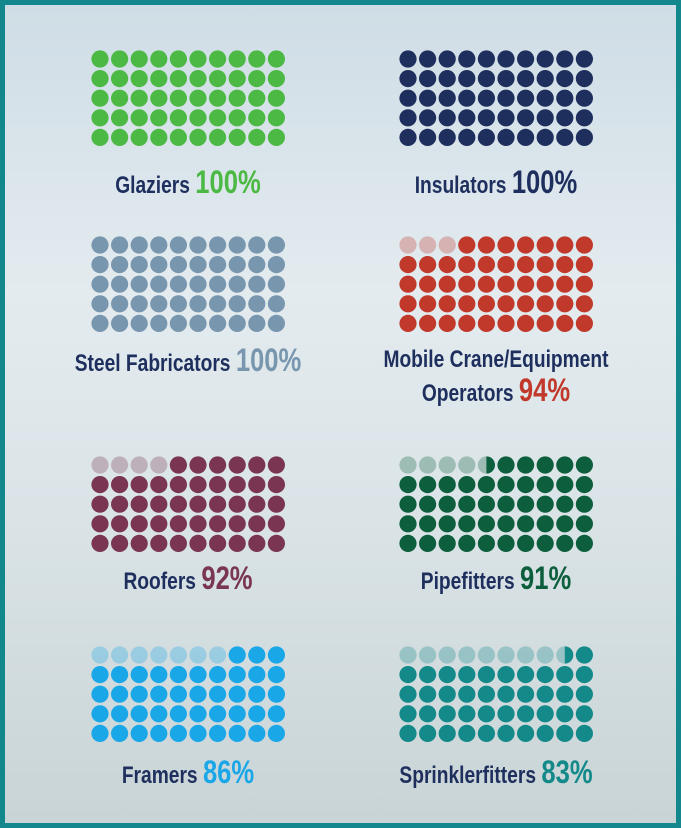  Describe the element at coordinates (188, 361) in the screenshot. I see `waffle-label: Steel Fabricators 100%` at that location.